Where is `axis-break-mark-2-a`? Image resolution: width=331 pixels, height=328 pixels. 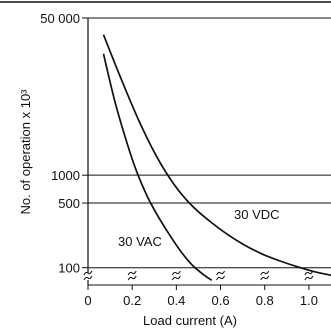
axis-break-mark-2-a is located at coordinates (176, 273).